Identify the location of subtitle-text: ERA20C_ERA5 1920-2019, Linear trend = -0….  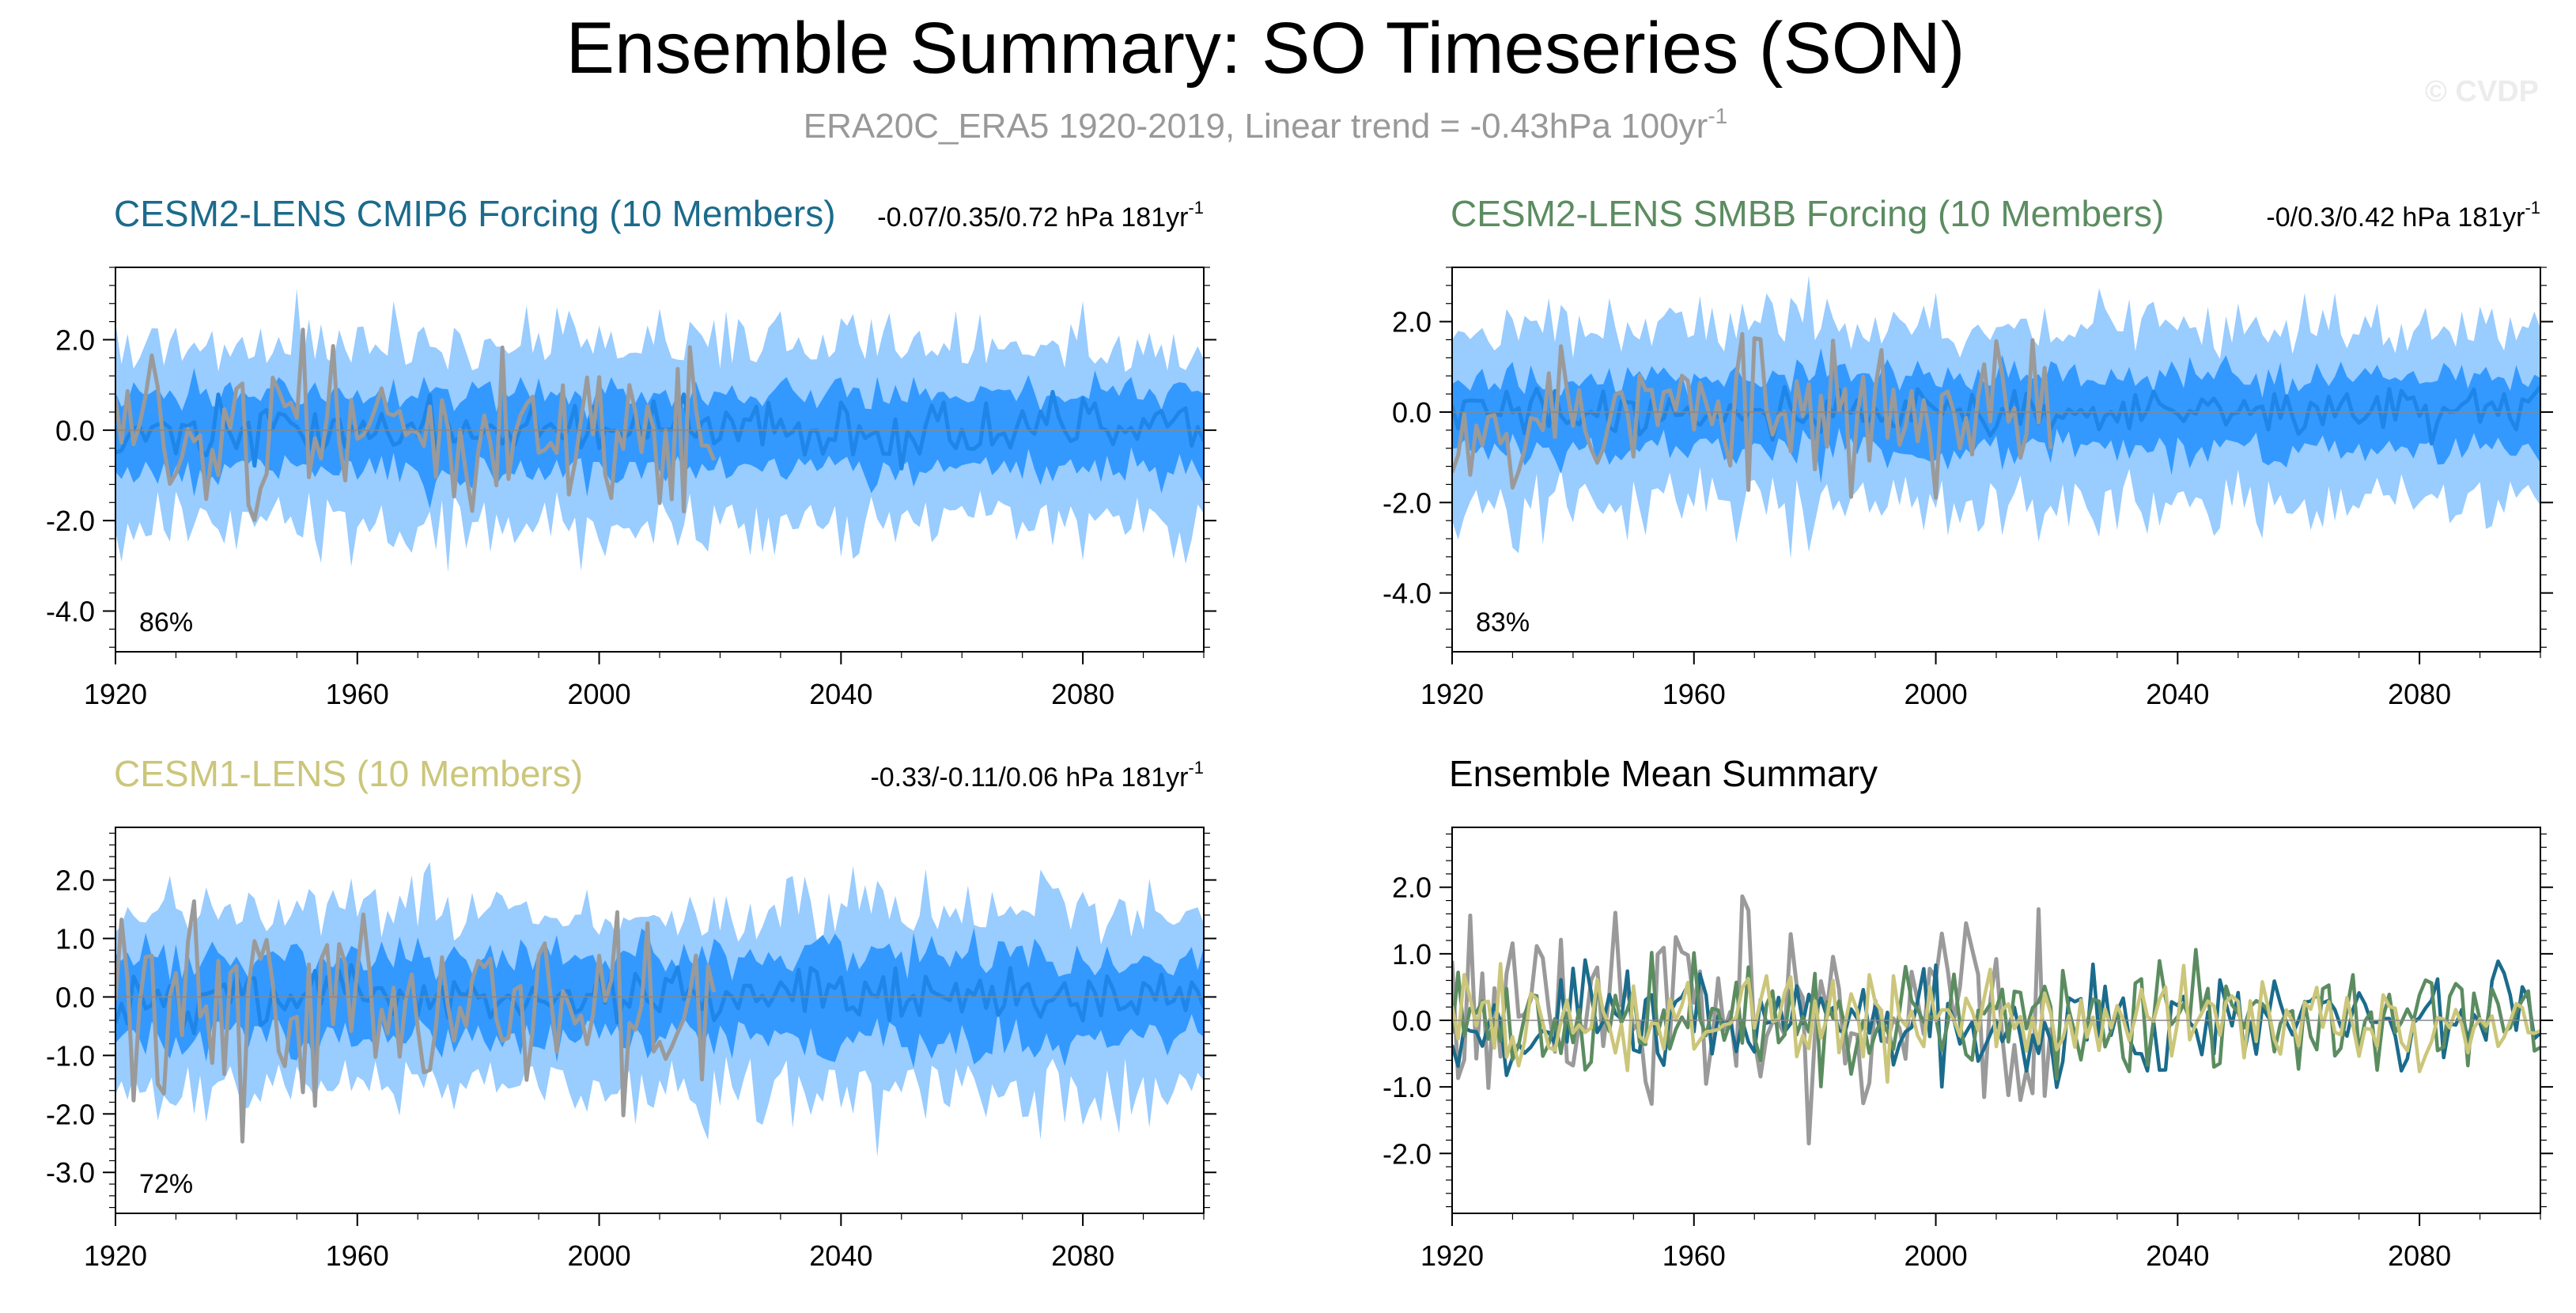
(1256, 126).